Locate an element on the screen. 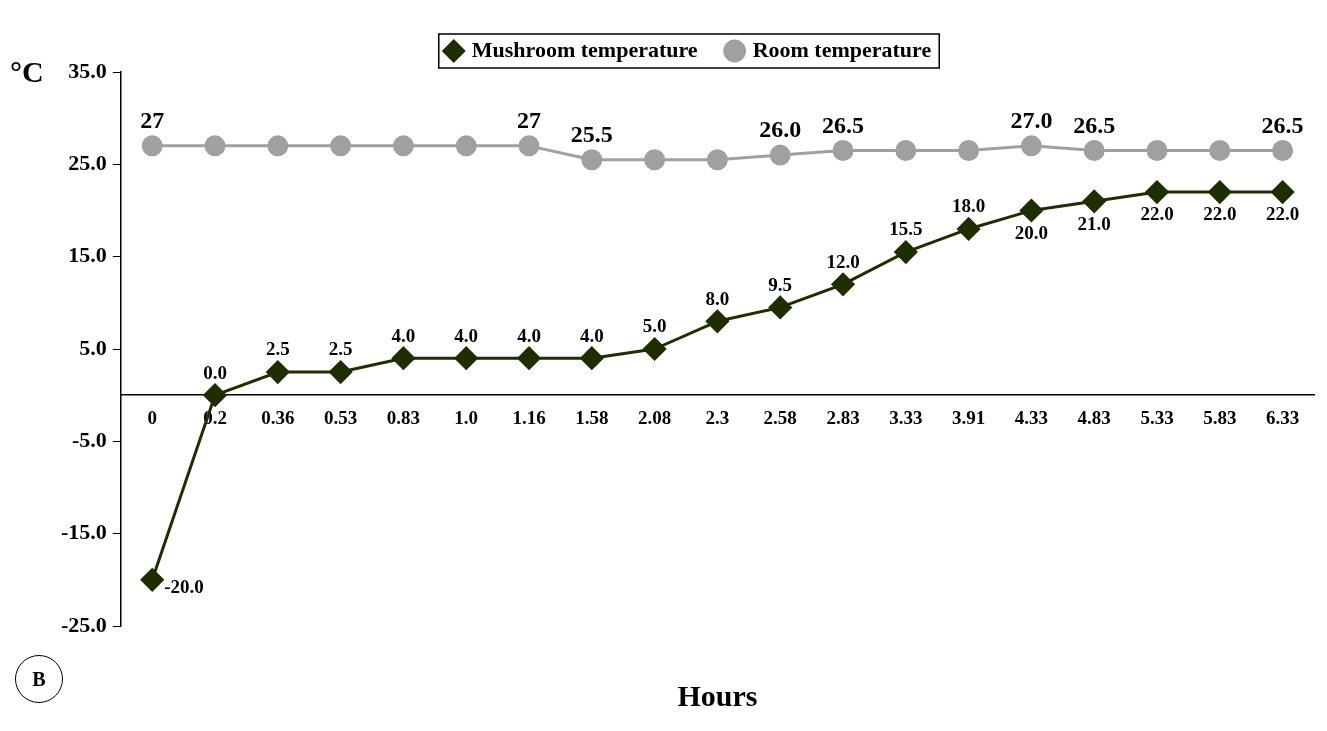  data-label: 8.0 is located at coordinates (717, 298).